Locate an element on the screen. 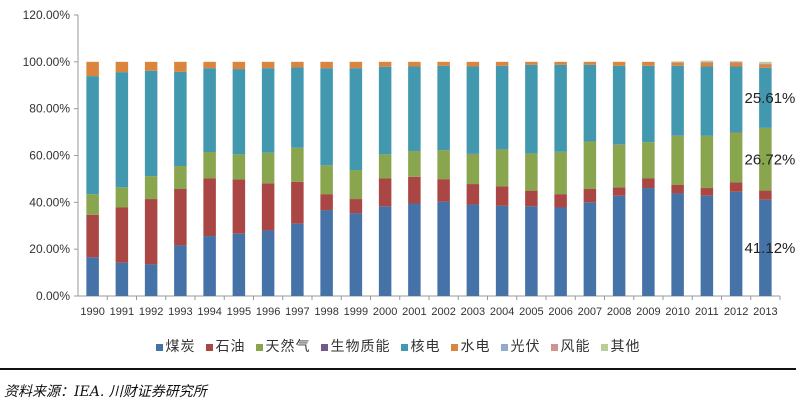 This screenshot has height=405, width=796. legend-label: 煤炭 is located at coordinates (180, 347).